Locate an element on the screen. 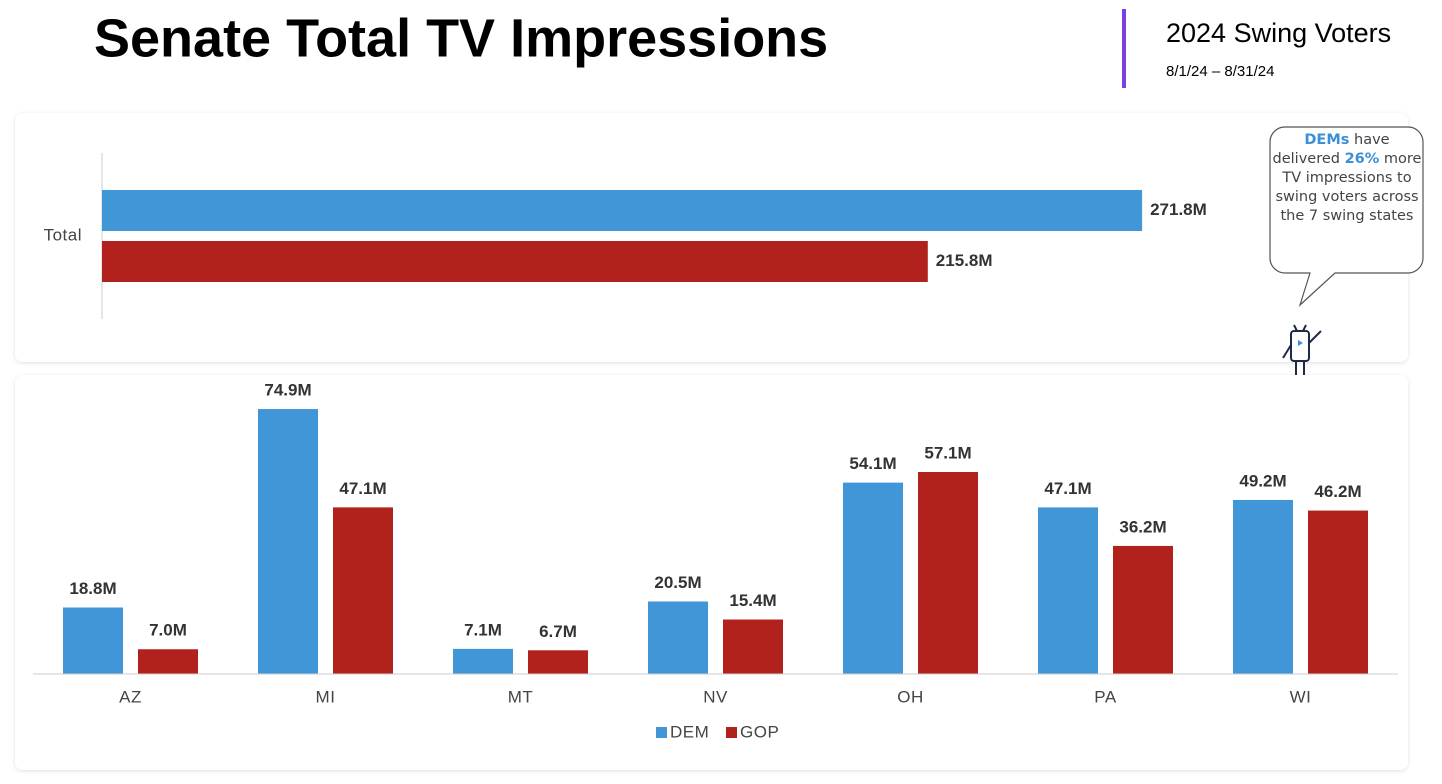  subtitle: 2024 Swing Voters is located at coordinates (1278, 33).